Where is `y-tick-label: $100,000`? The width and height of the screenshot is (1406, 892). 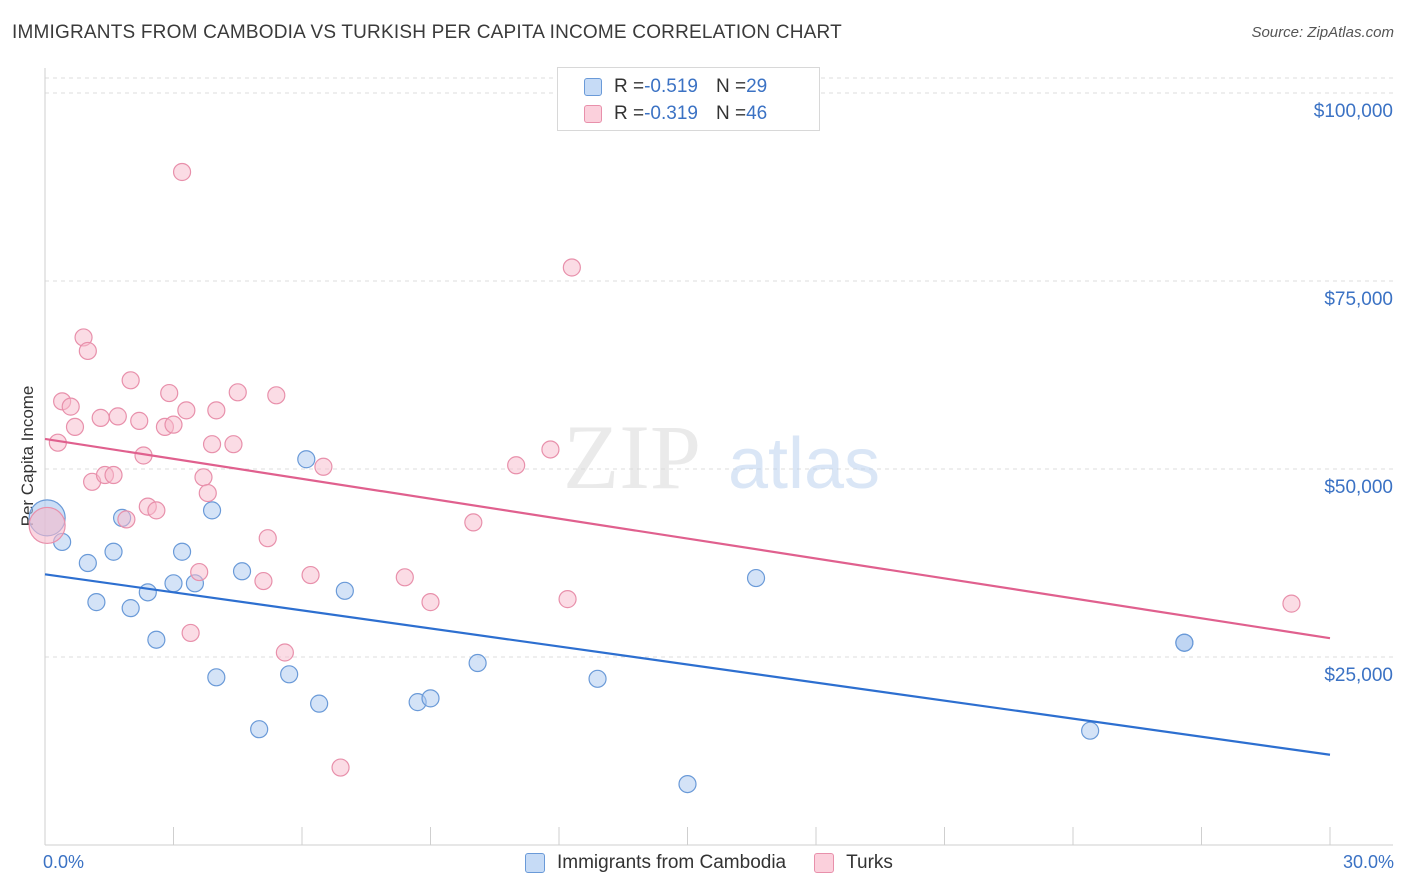 y-tick-label: $100,000 is located at coordinates (1353, 112).